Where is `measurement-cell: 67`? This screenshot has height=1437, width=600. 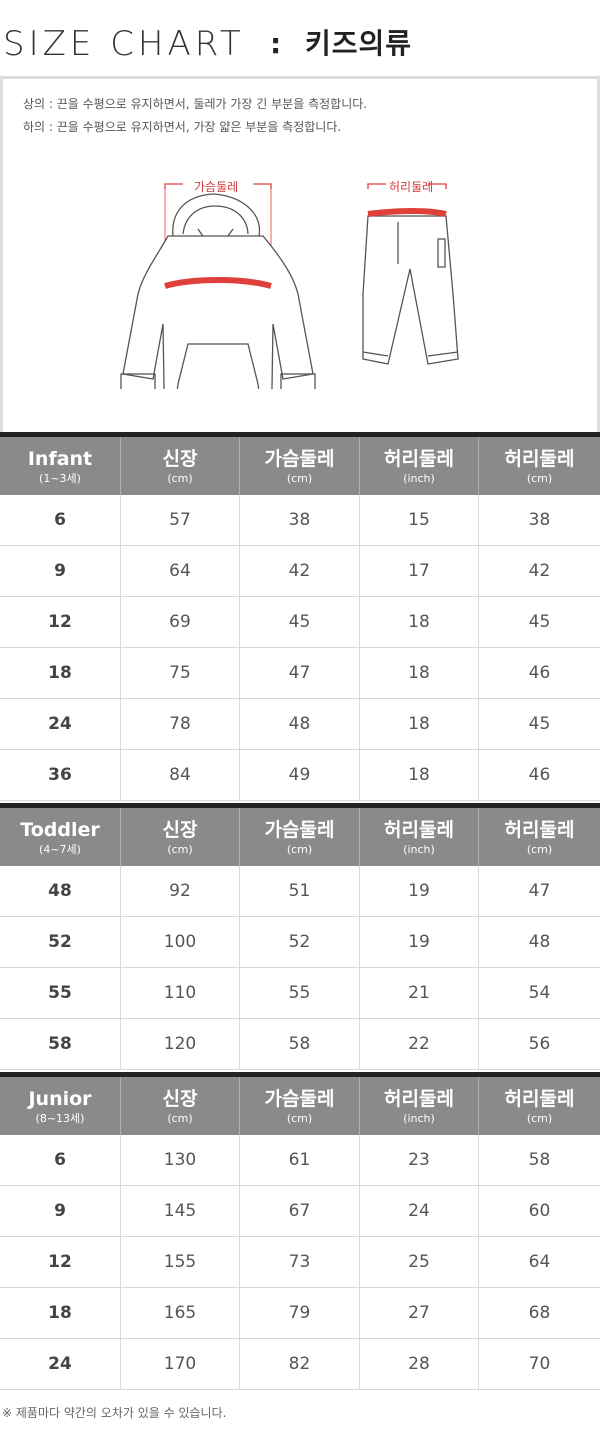
measurement-cell: 67 is located at coordinates (300, 1211).